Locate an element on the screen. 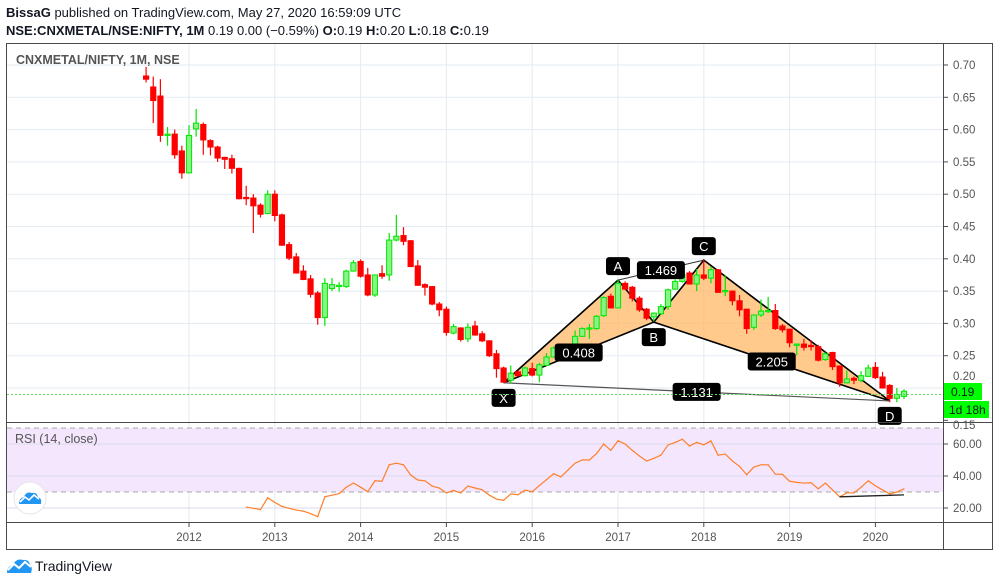 This screenshot has width=1000, height=586. price-tick-label: 0.30 is located at coordinates (964, 324).